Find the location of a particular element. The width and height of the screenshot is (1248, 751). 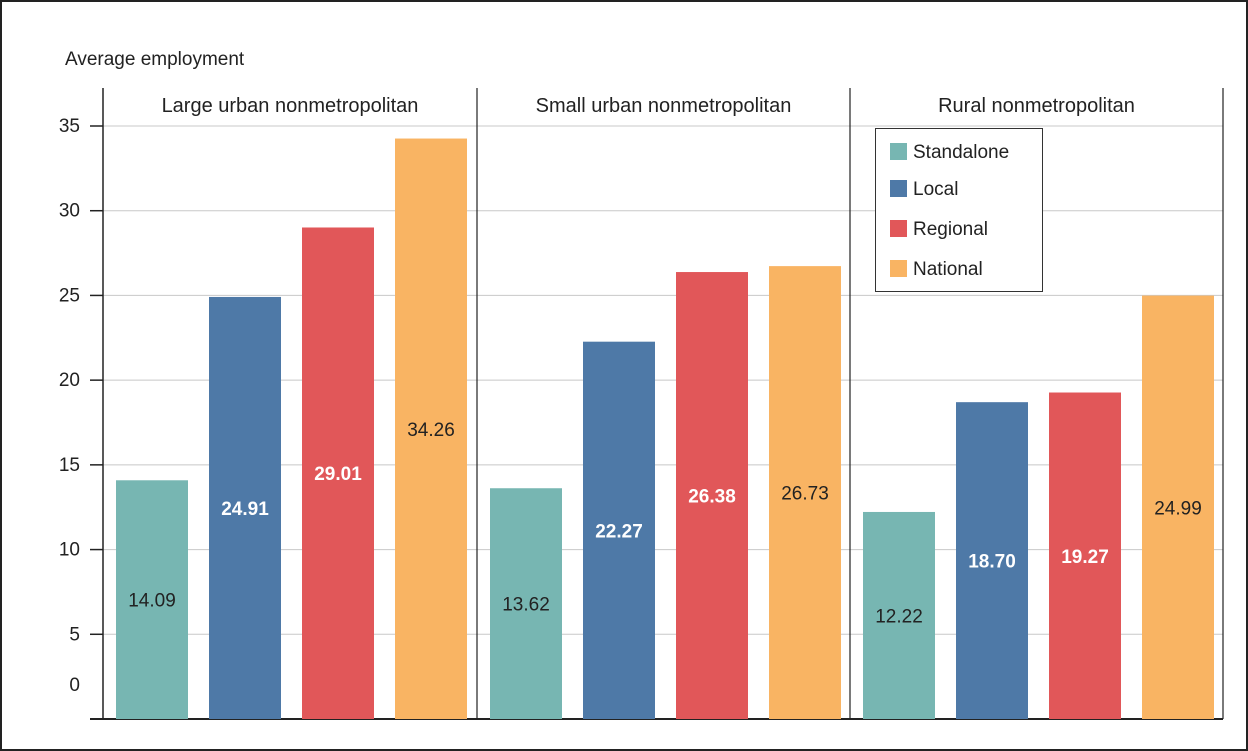

panel-title: Large urban nonmetropolitan is located at coordinates (290, 106).